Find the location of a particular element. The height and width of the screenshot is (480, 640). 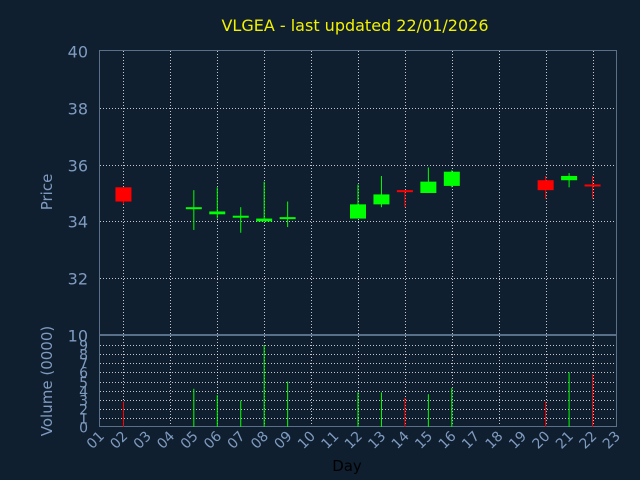

price-tick-label: 36 is located at coordinates (78, 166).